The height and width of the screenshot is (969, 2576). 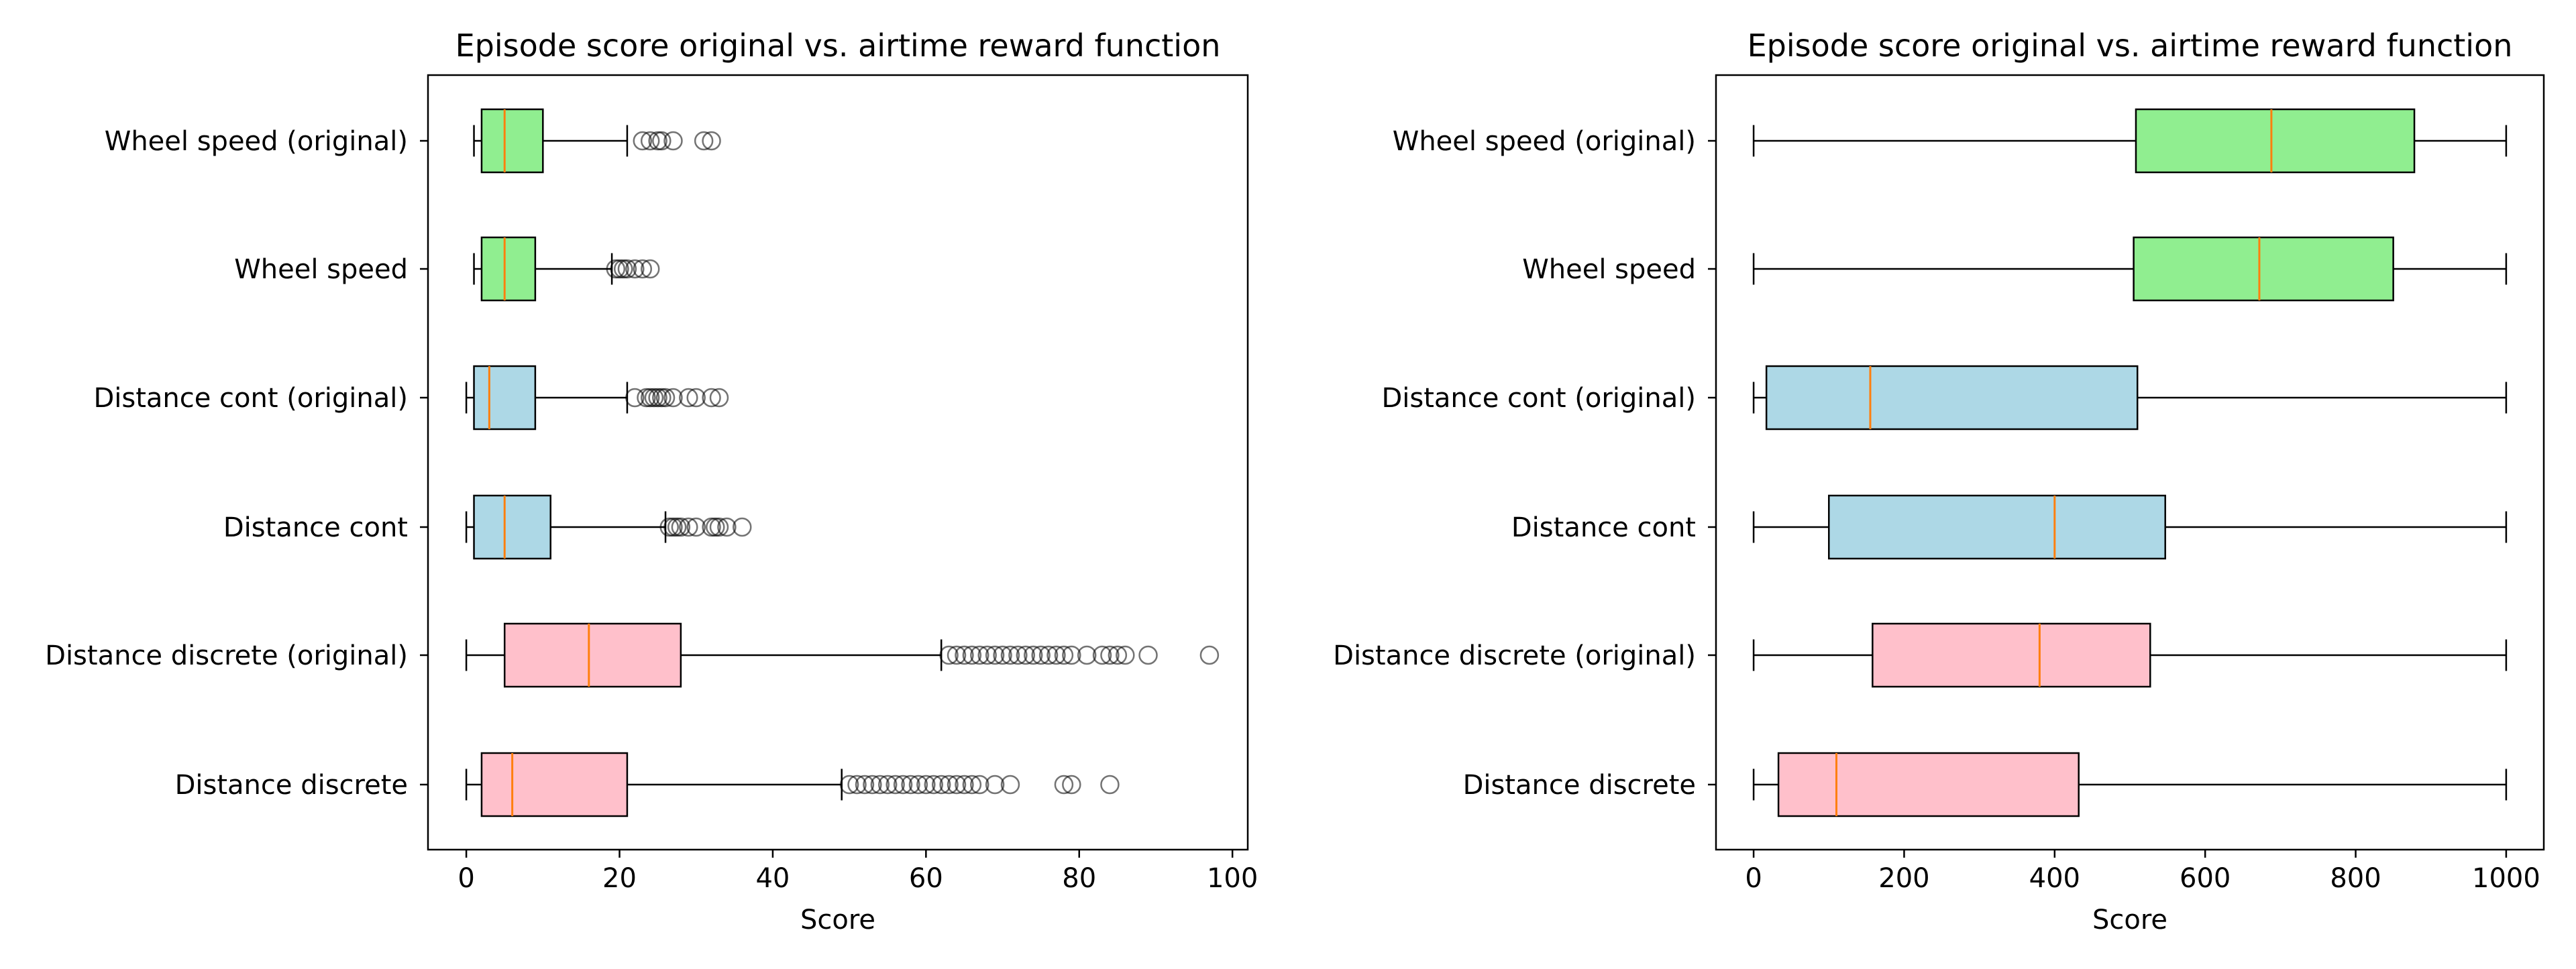 I want to click on x-tick-label: 200, so click(x=1903, y=878).